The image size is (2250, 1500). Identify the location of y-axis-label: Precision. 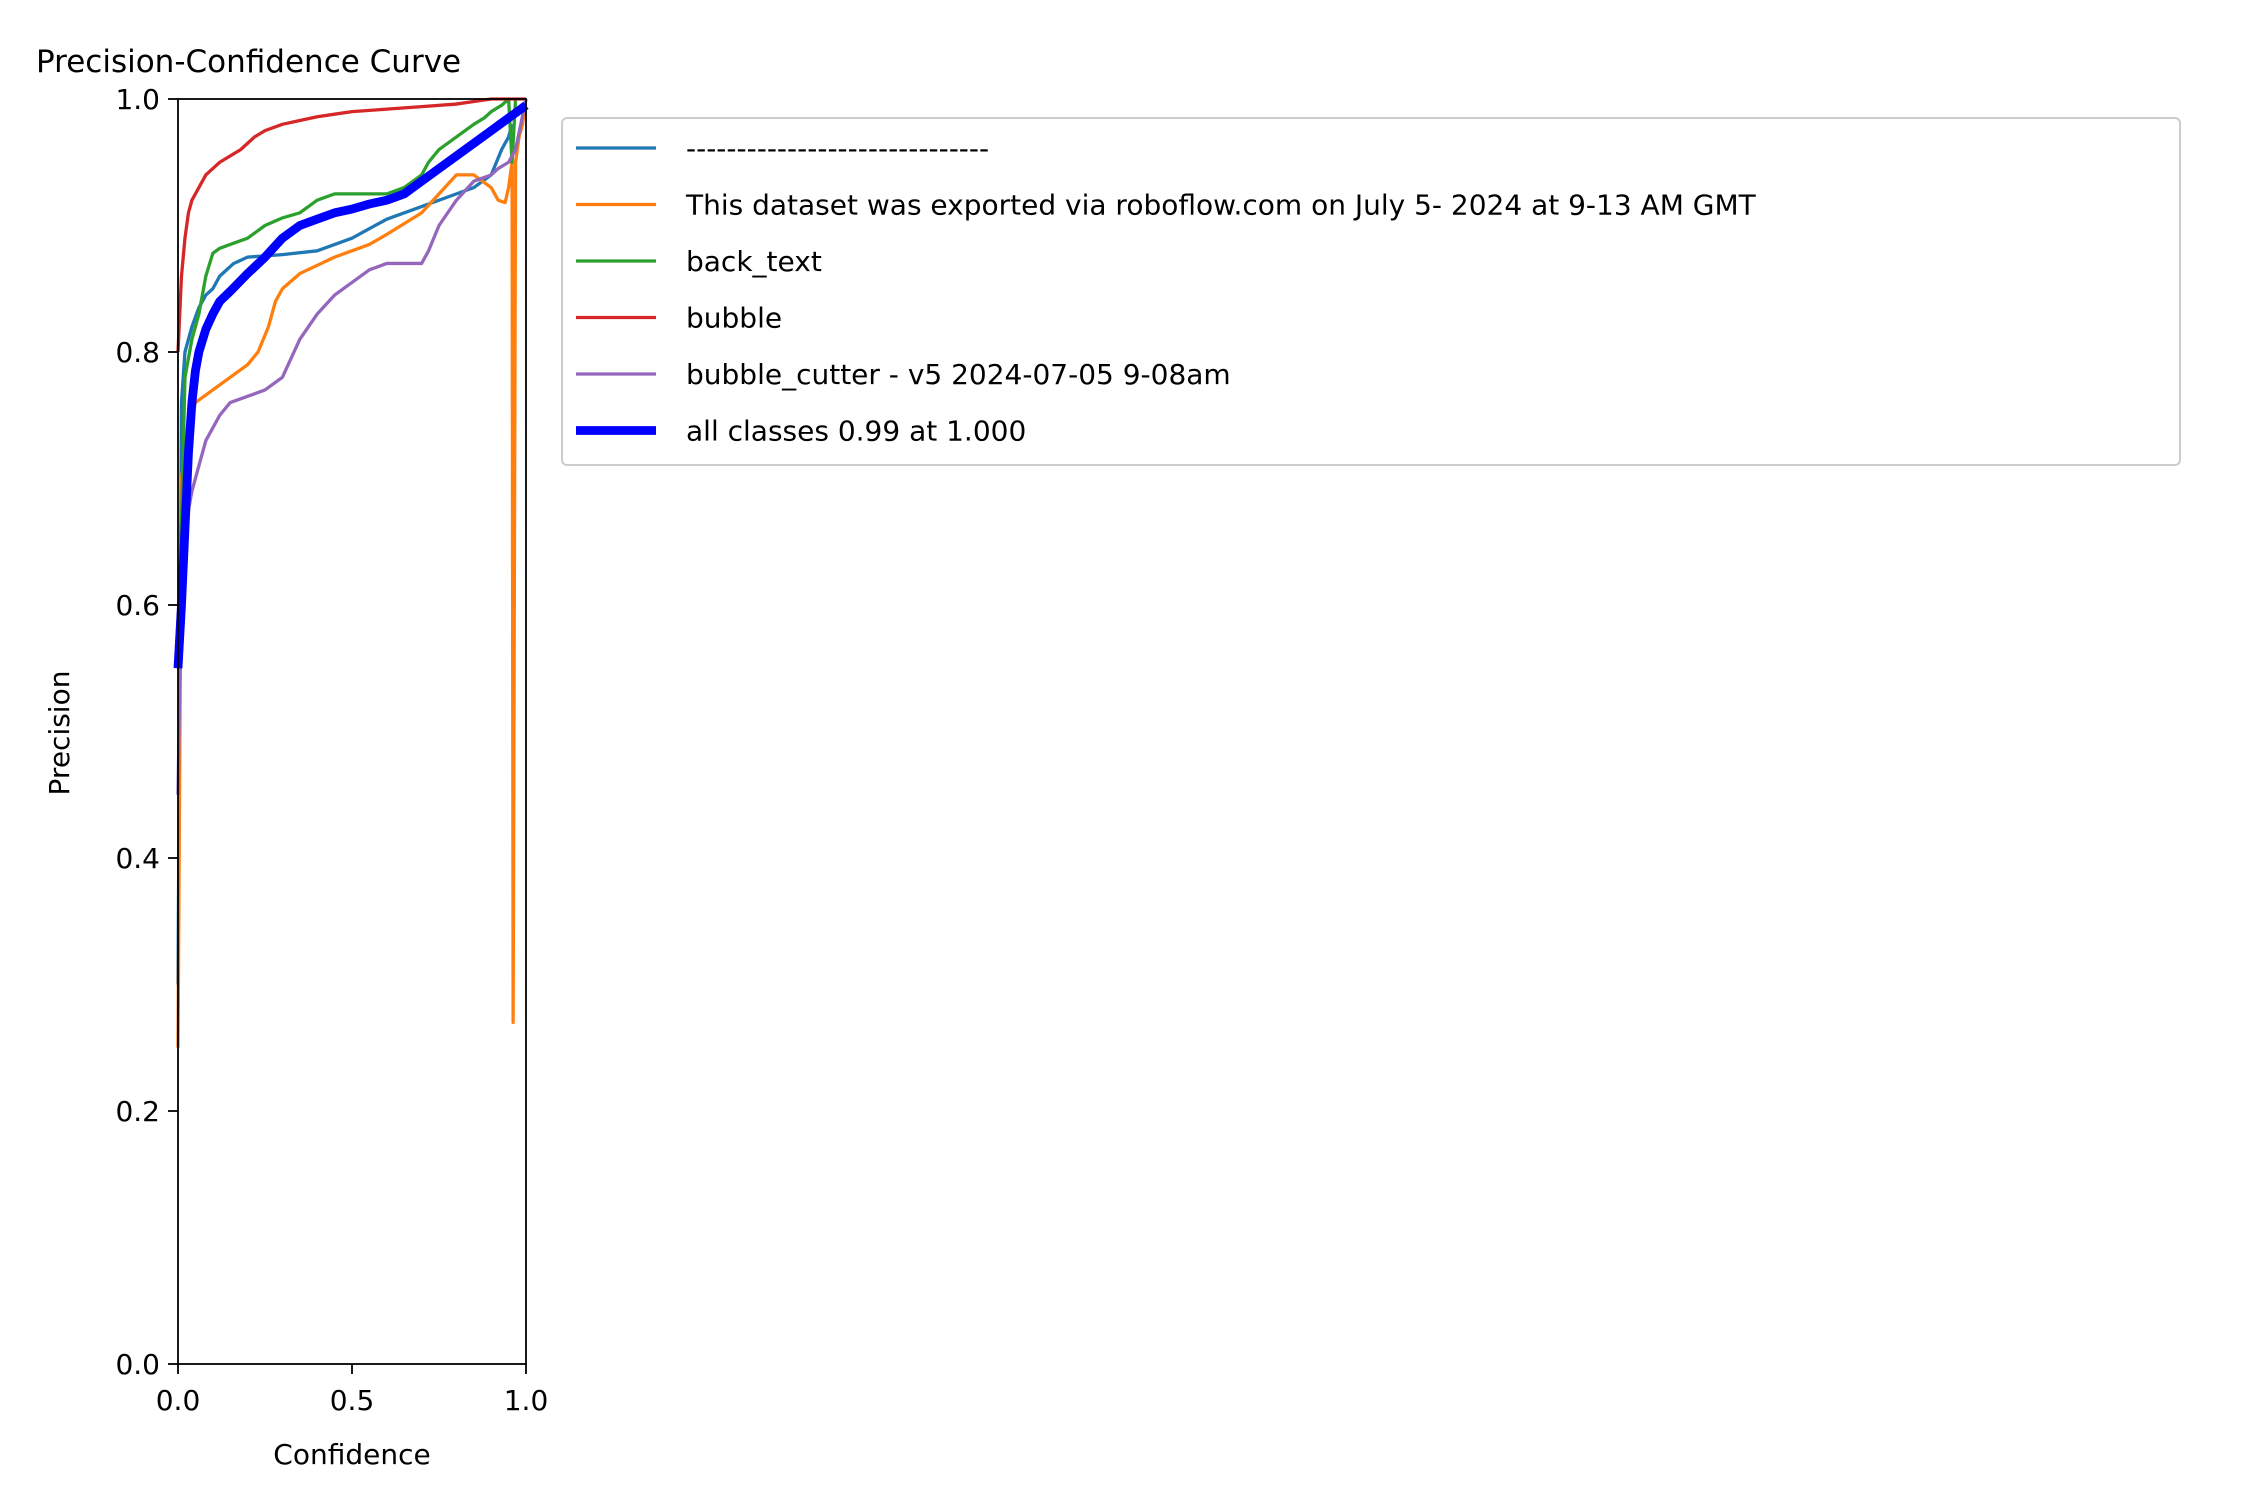
(59, 733).